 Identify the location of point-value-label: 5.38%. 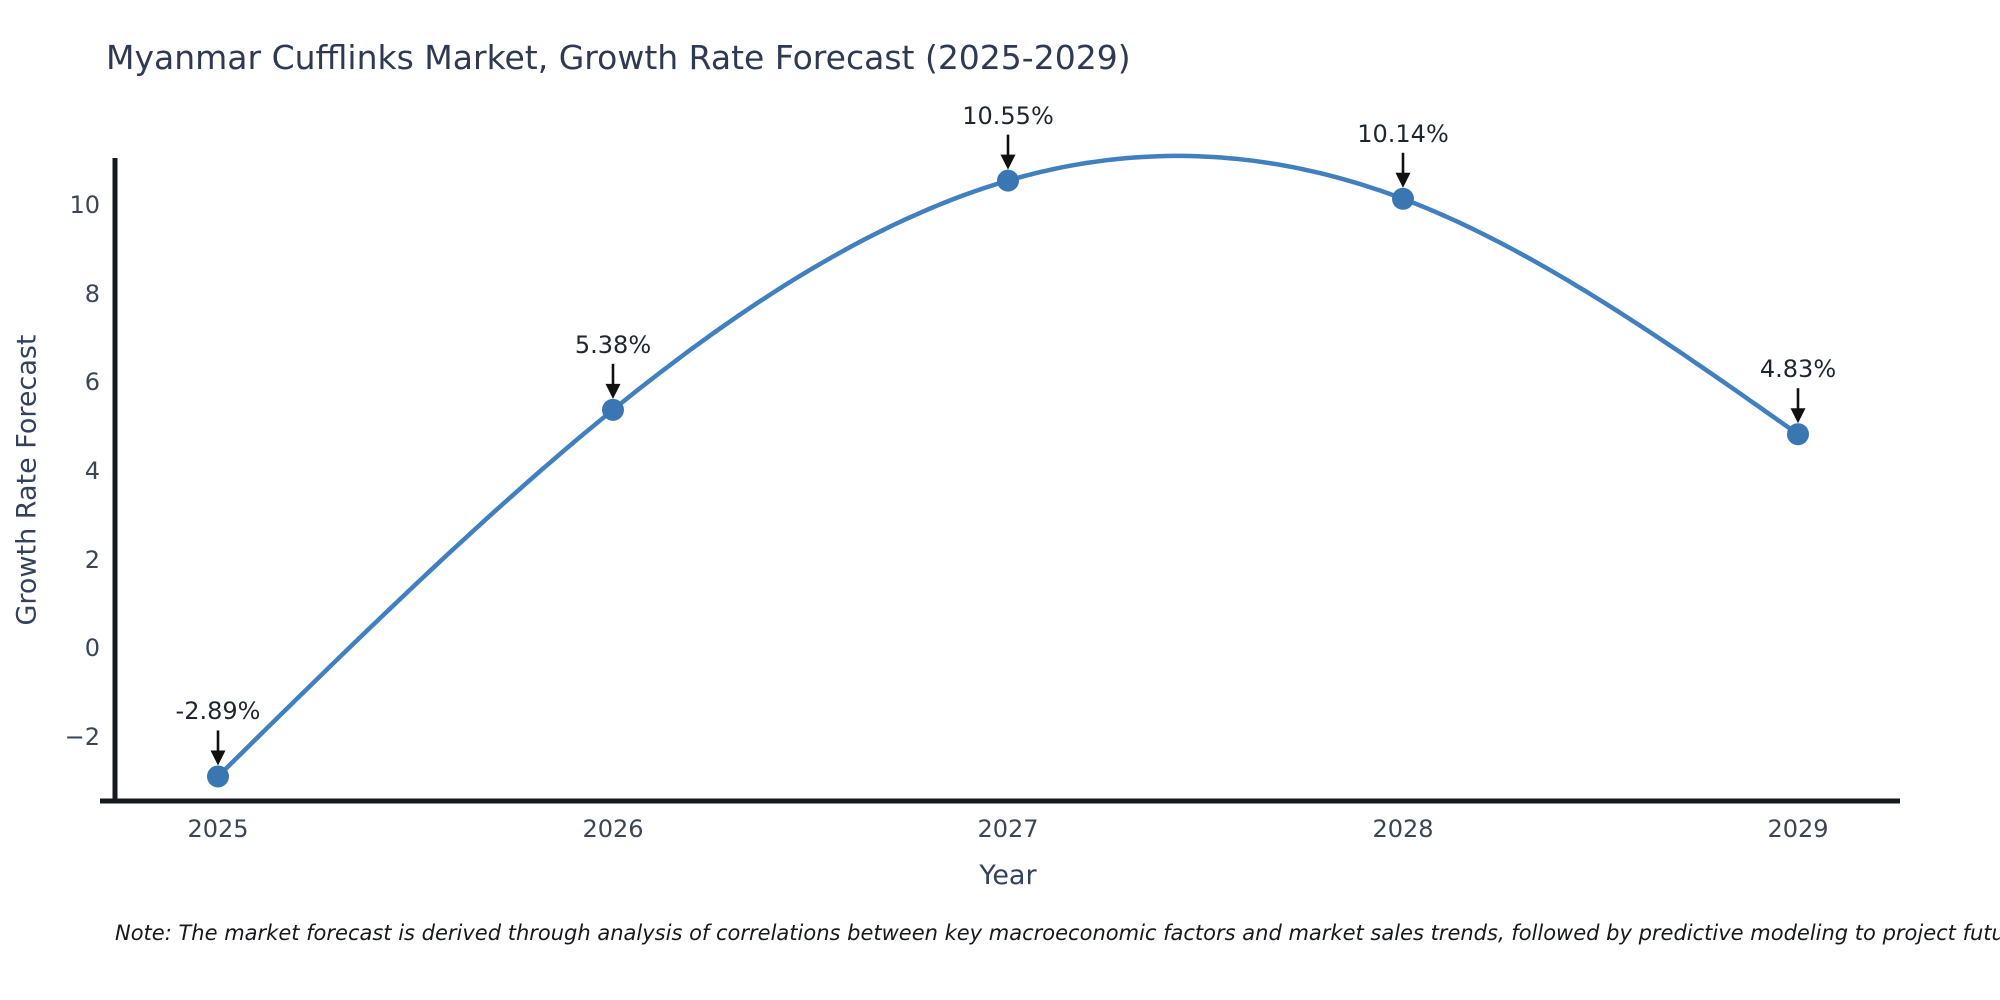
(613, 344).